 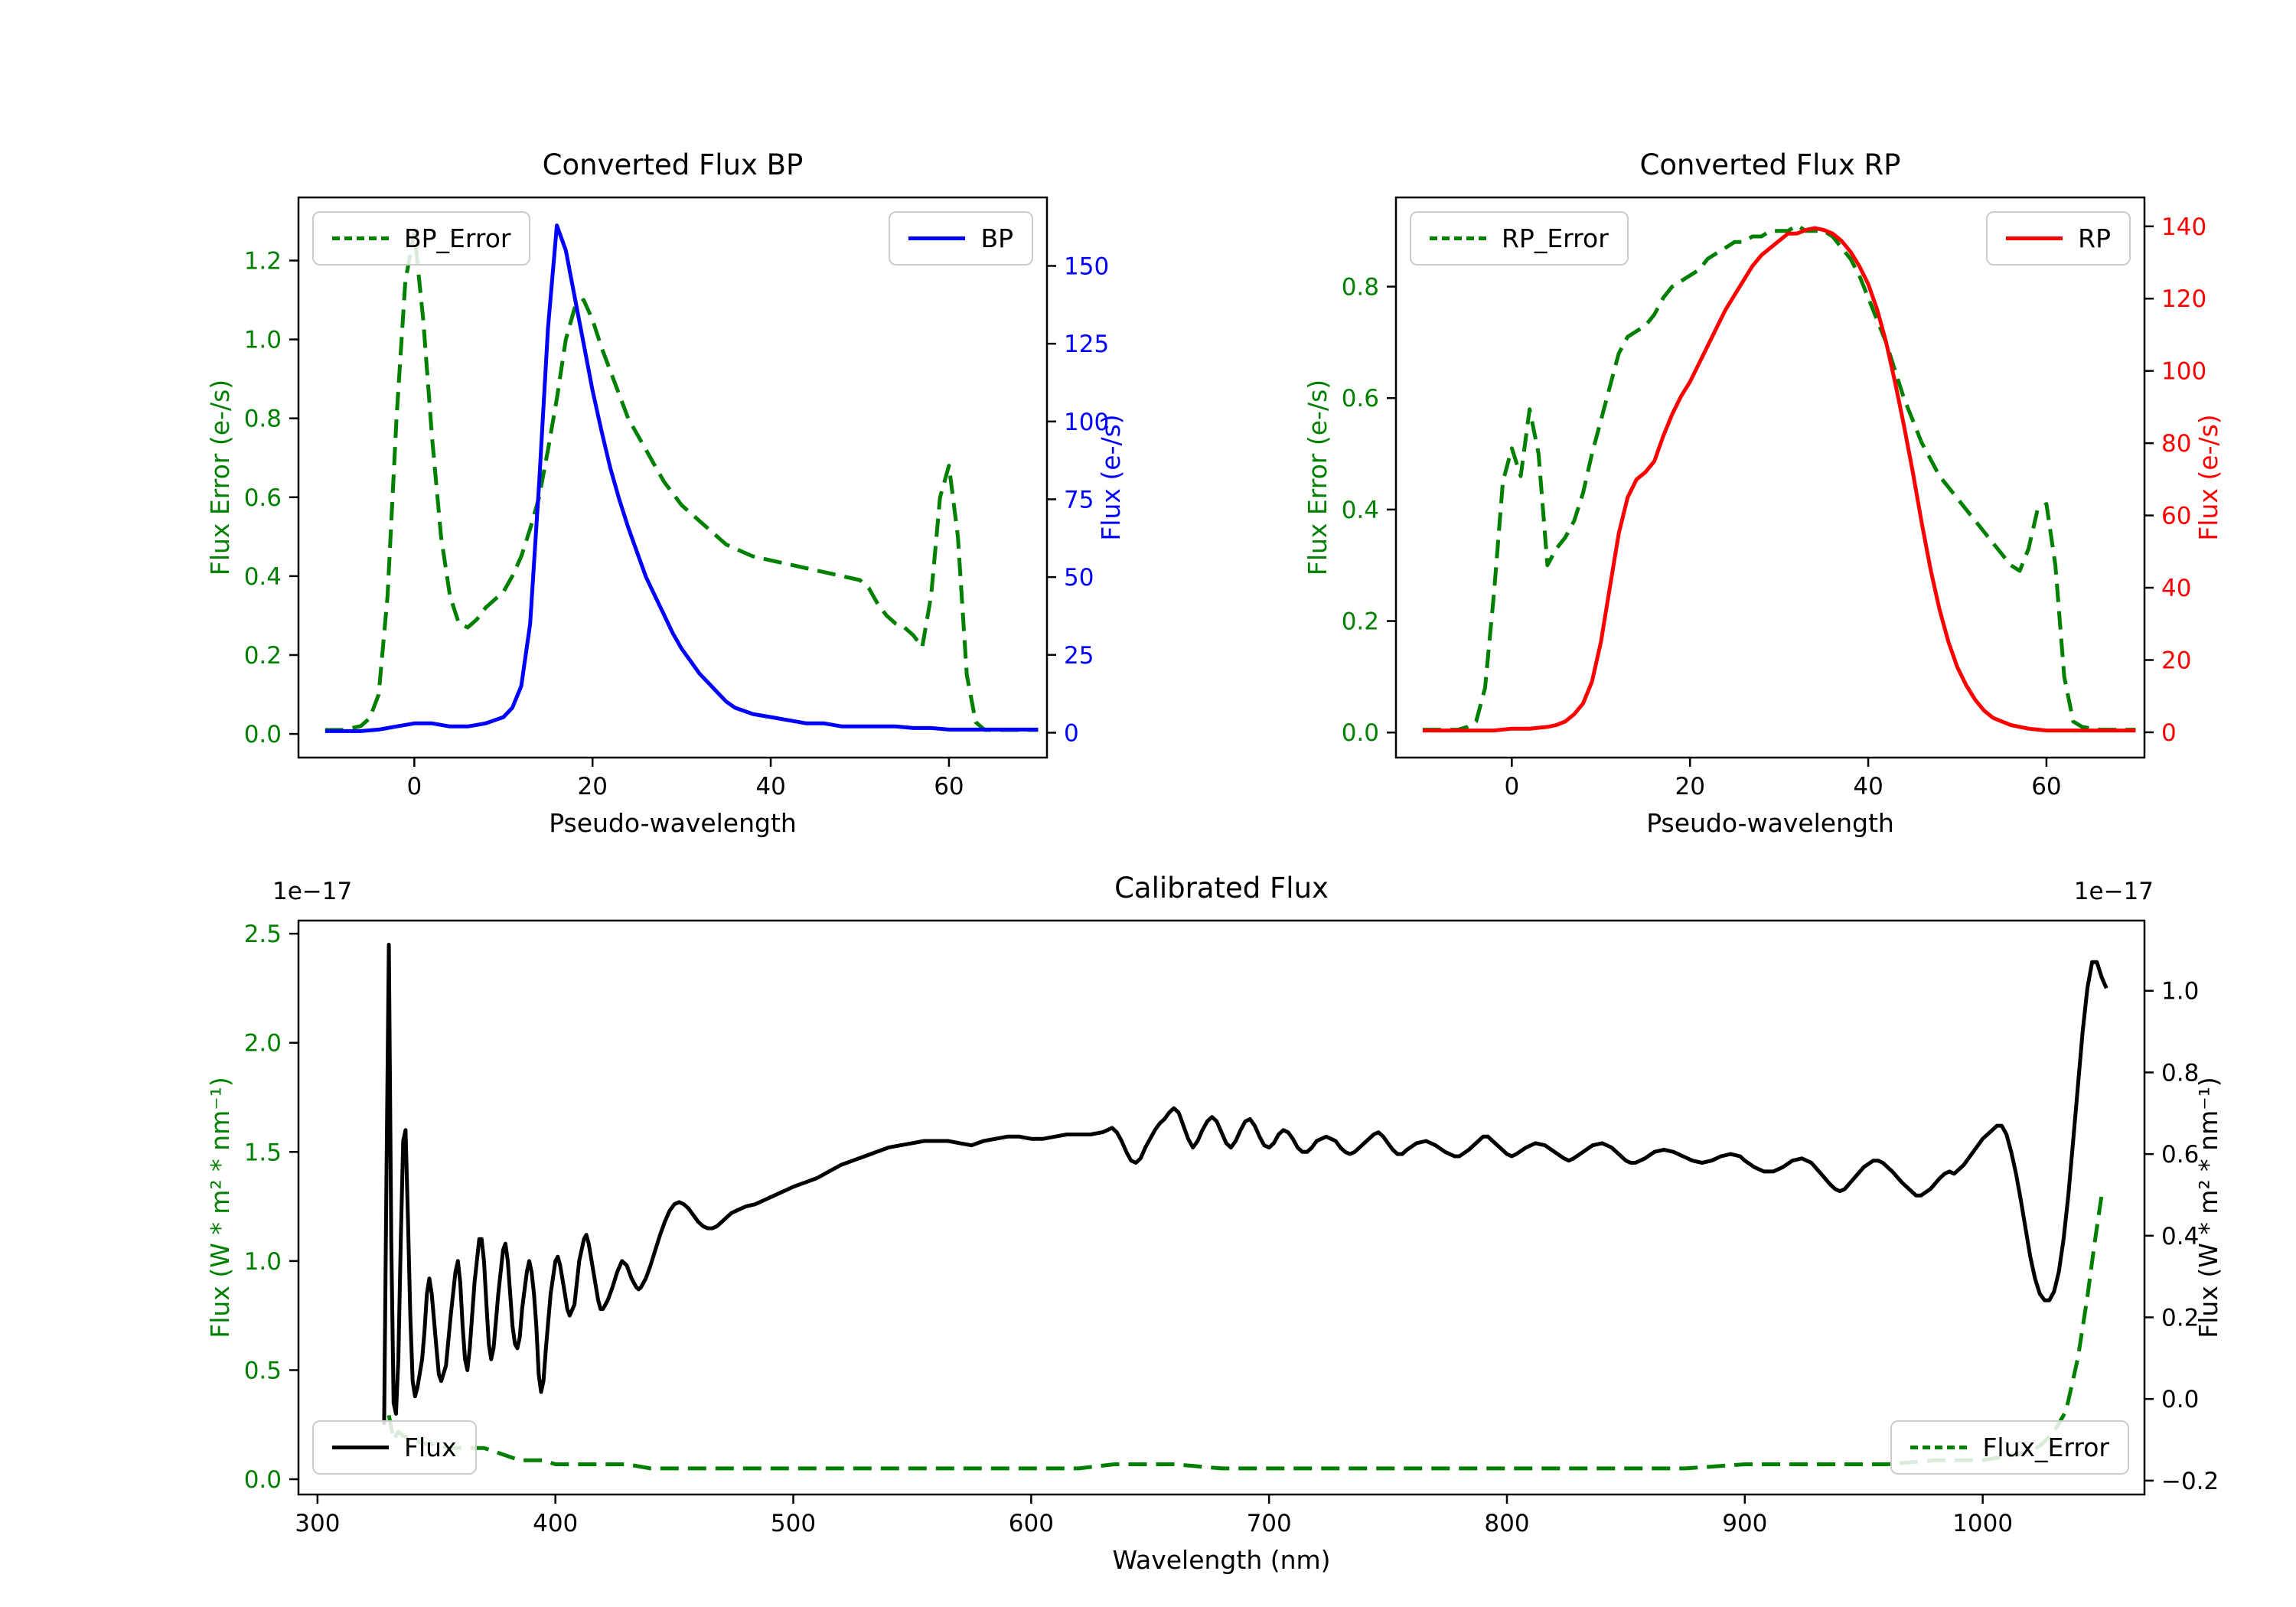 I want to click on legend-label: BP_Error, so click(x=457, y=238).